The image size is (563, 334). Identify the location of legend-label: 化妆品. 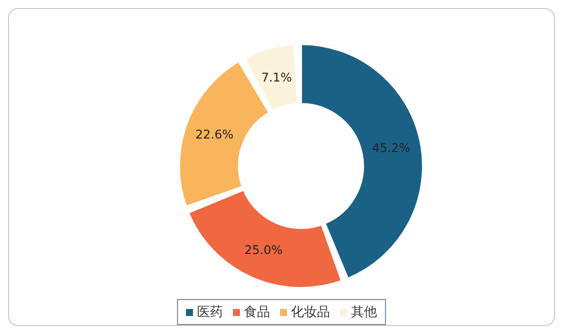
(310, 312).